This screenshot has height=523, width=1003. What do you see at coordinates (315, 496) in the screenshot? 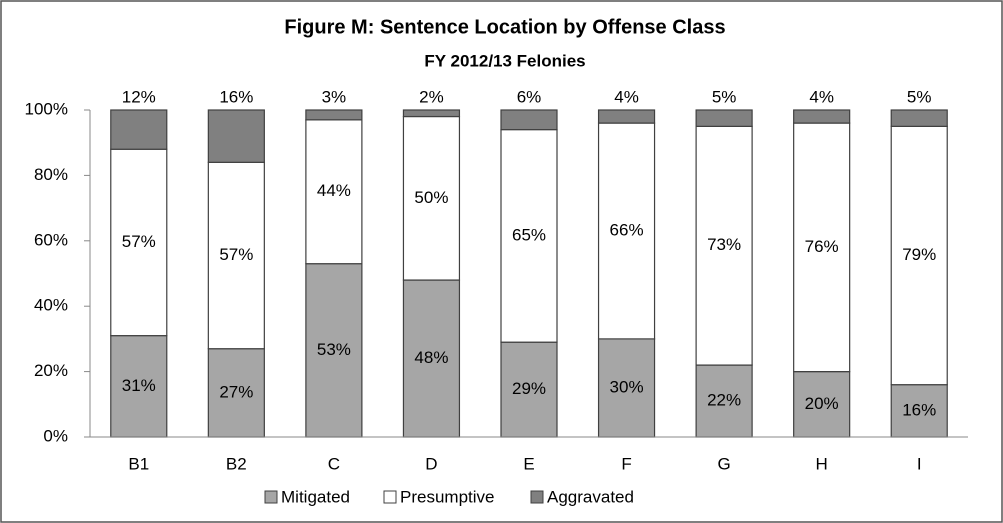
I see `legend-label: Mitigated` at bounding box center [315, 496].